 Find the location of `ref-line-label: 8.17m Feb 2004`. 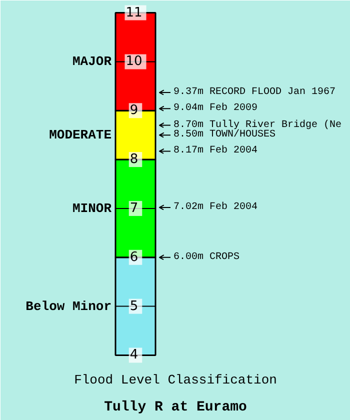

ref-line-label: 8.17m Feb 2004 is located at coordinates (216, 150).